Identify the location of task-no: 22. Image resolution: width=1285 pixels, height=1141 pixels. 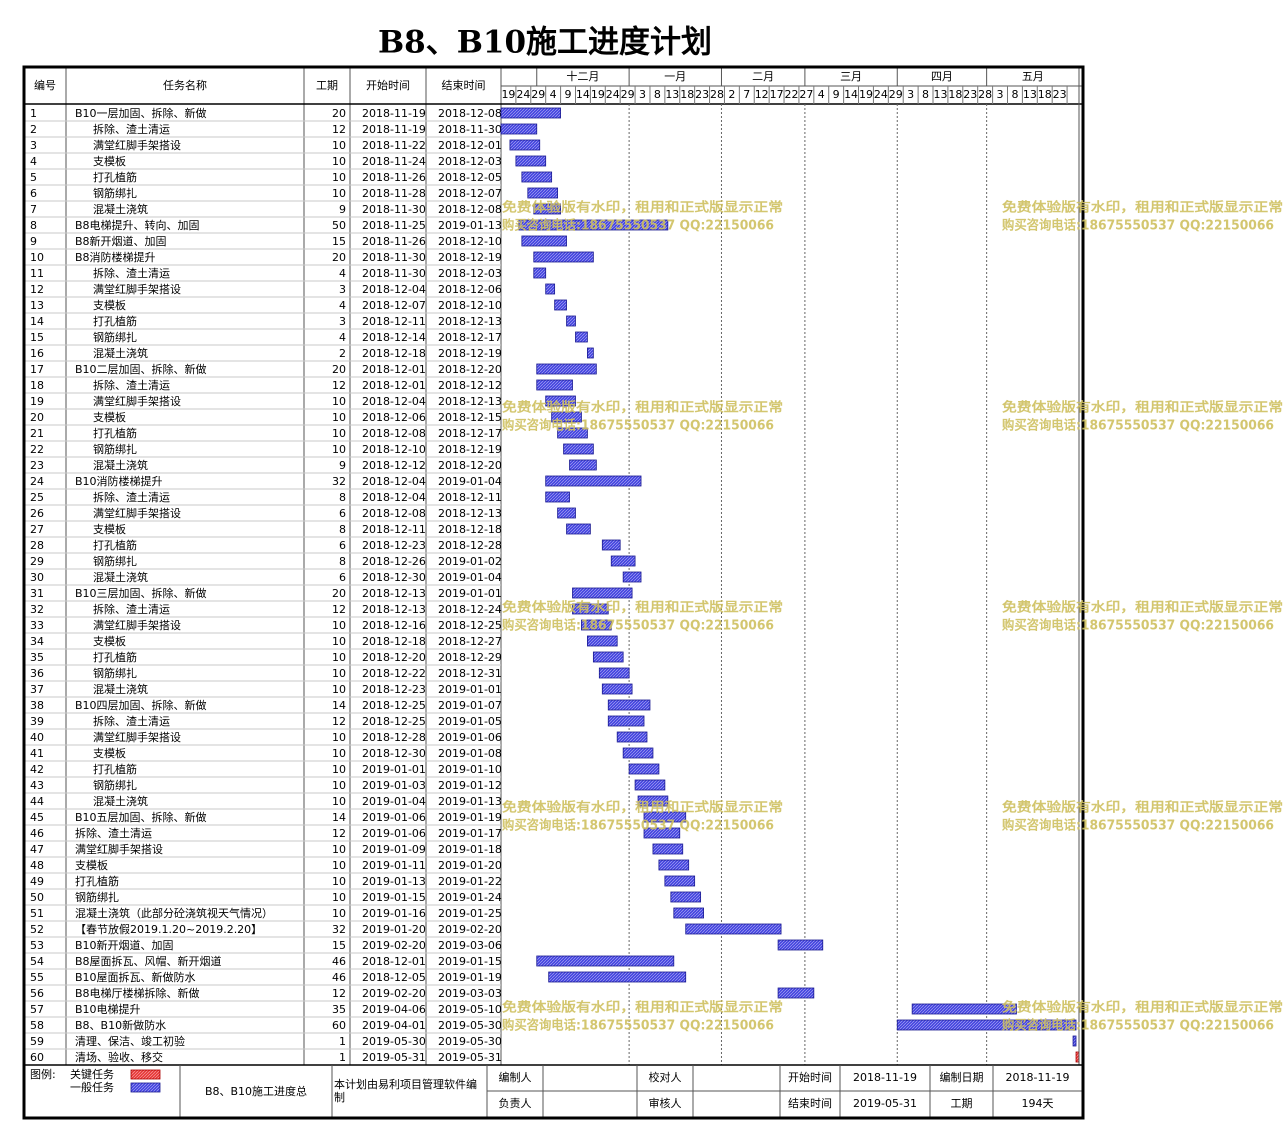
(37, 449).